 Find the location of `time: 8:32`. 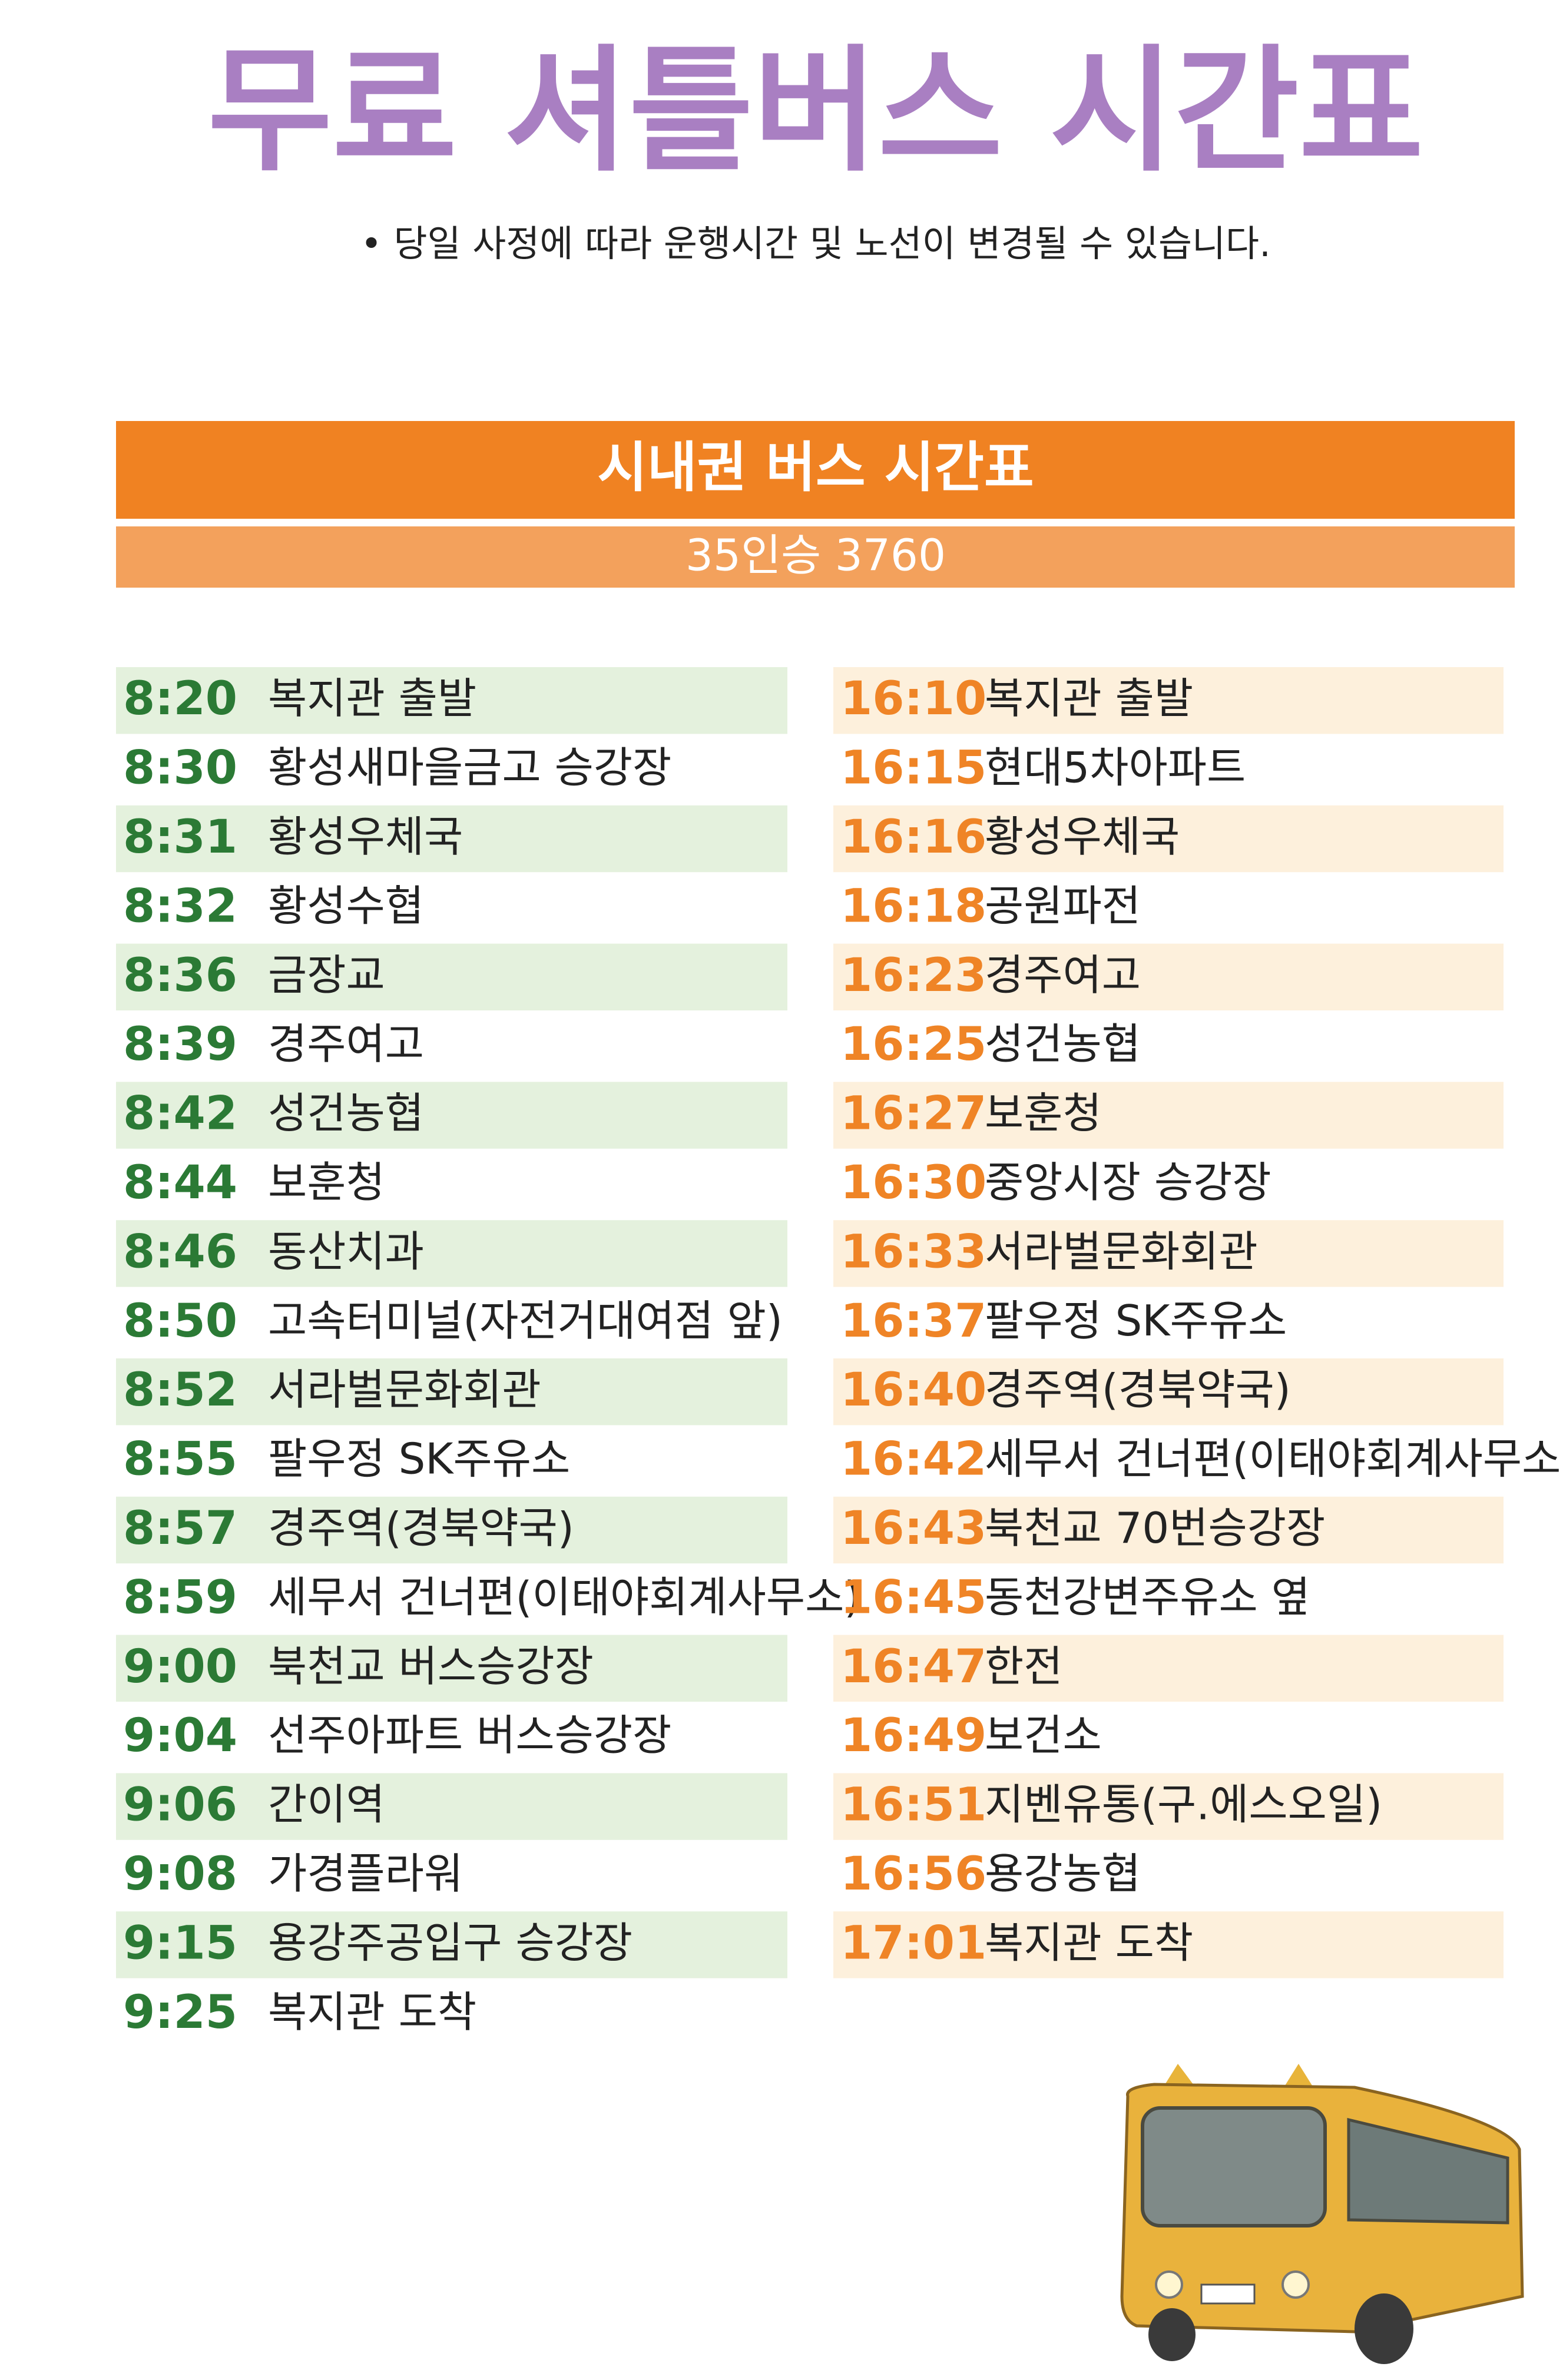

time: 8:32 is located at coordinates (180, 906).